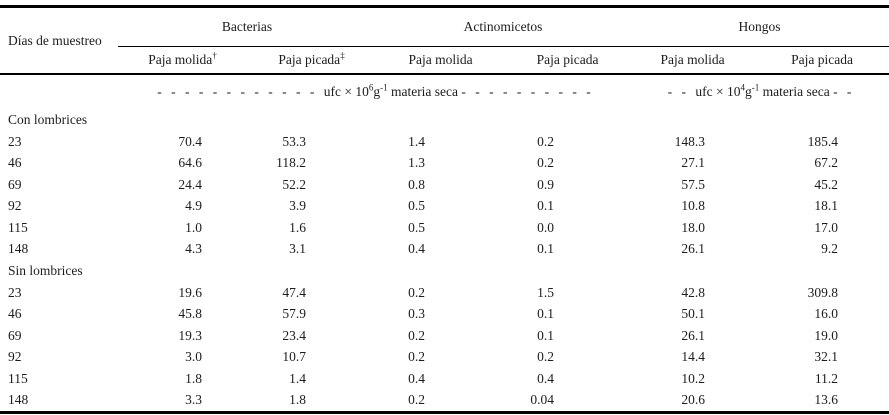 The image size is (889, 415). I want to click on group-header-hongos: Hongos, so click(759, 26).